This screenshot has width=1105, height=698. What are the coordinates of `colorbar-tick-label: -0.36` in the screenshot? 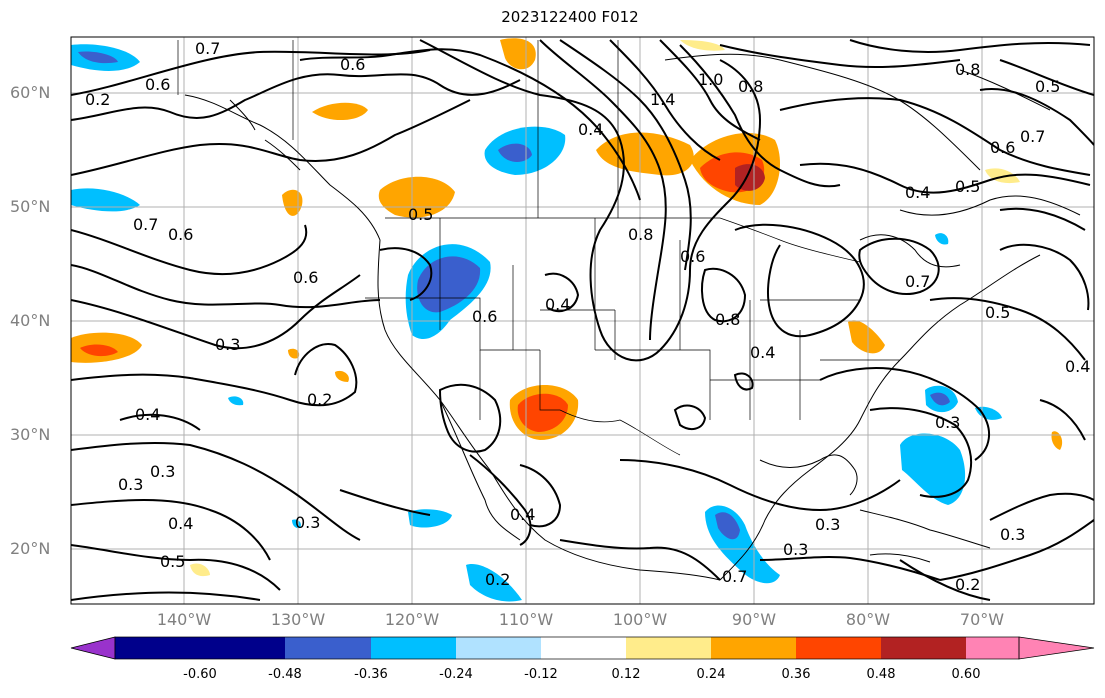 It's located at (371, 674).